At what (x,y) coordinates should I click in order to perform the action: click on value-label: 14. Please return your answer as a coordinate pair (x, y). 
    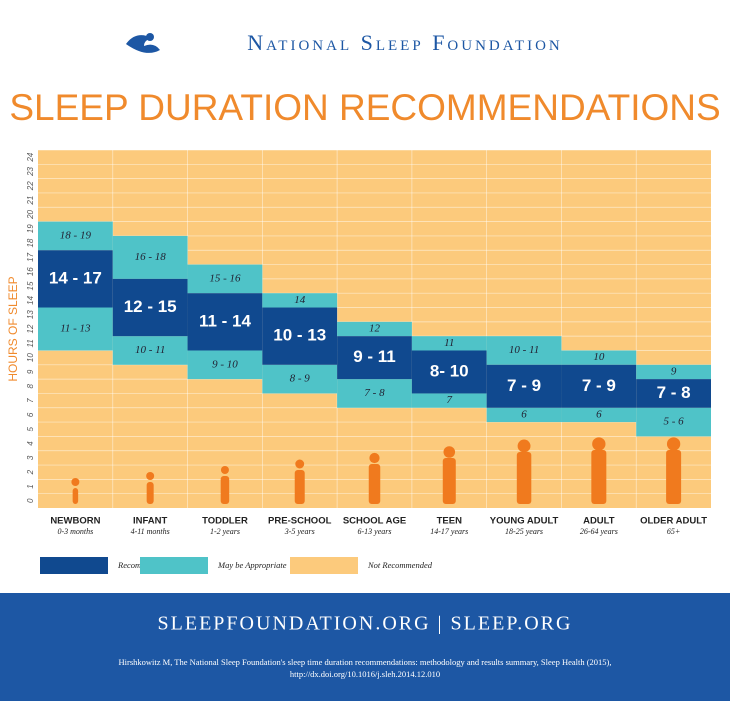
    Looking at the image, I should click on (300, 300).